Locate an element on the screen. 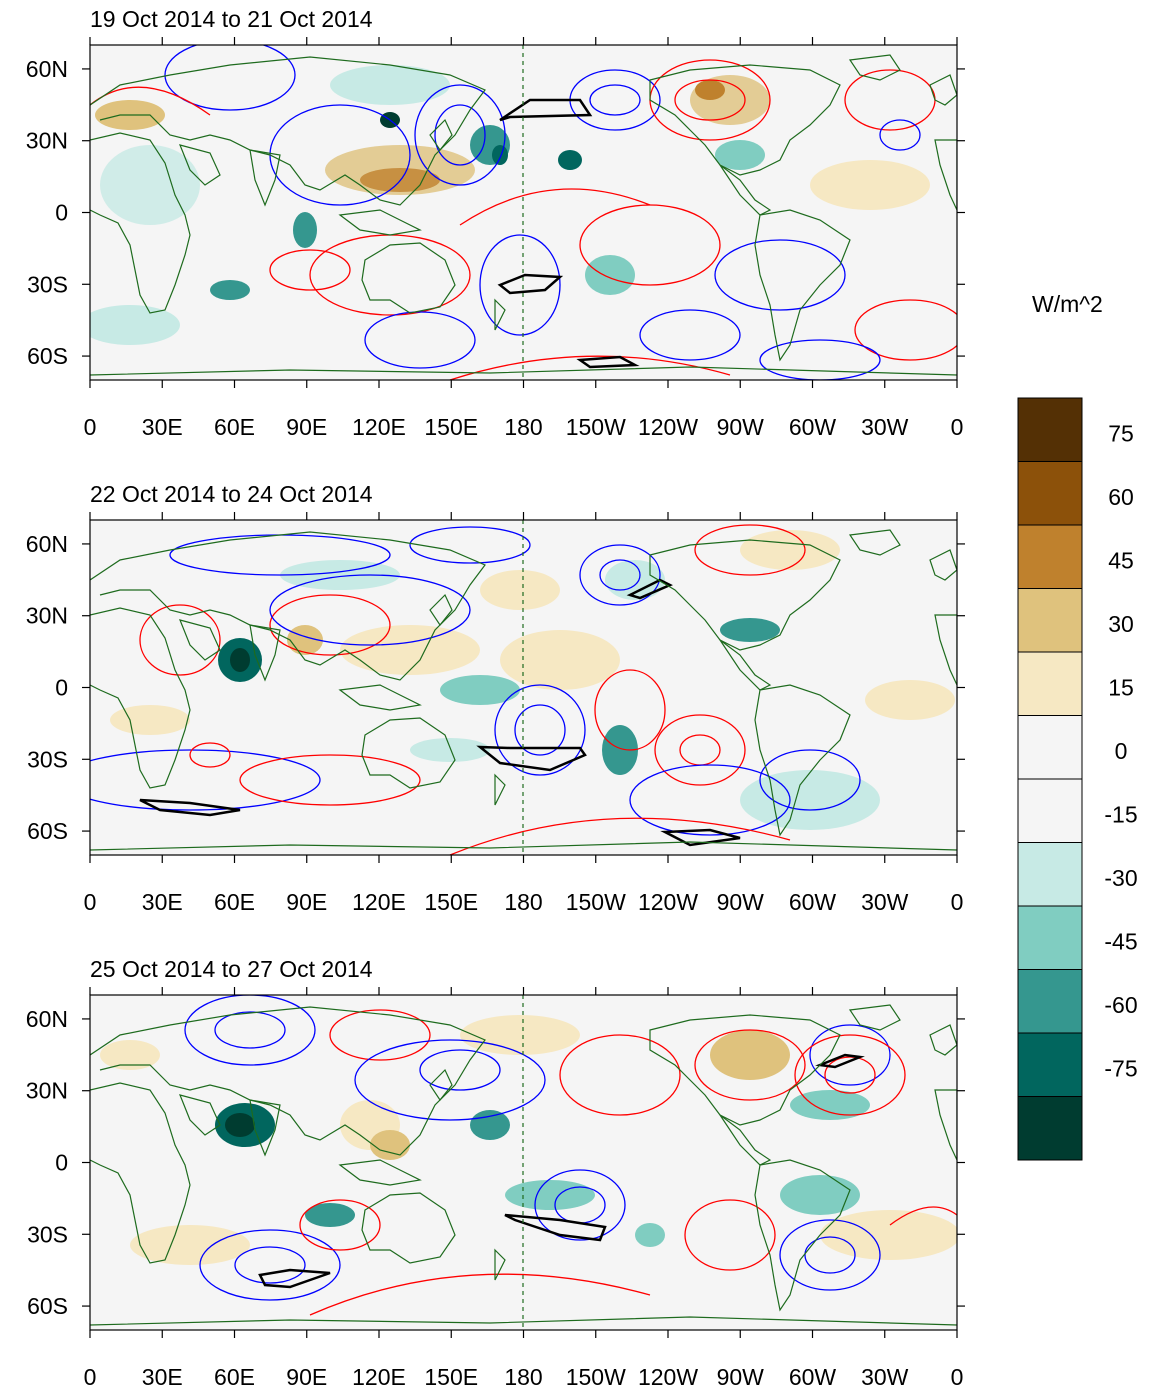  colorbar-label: -60 is located at coordinates (1120, 1005).